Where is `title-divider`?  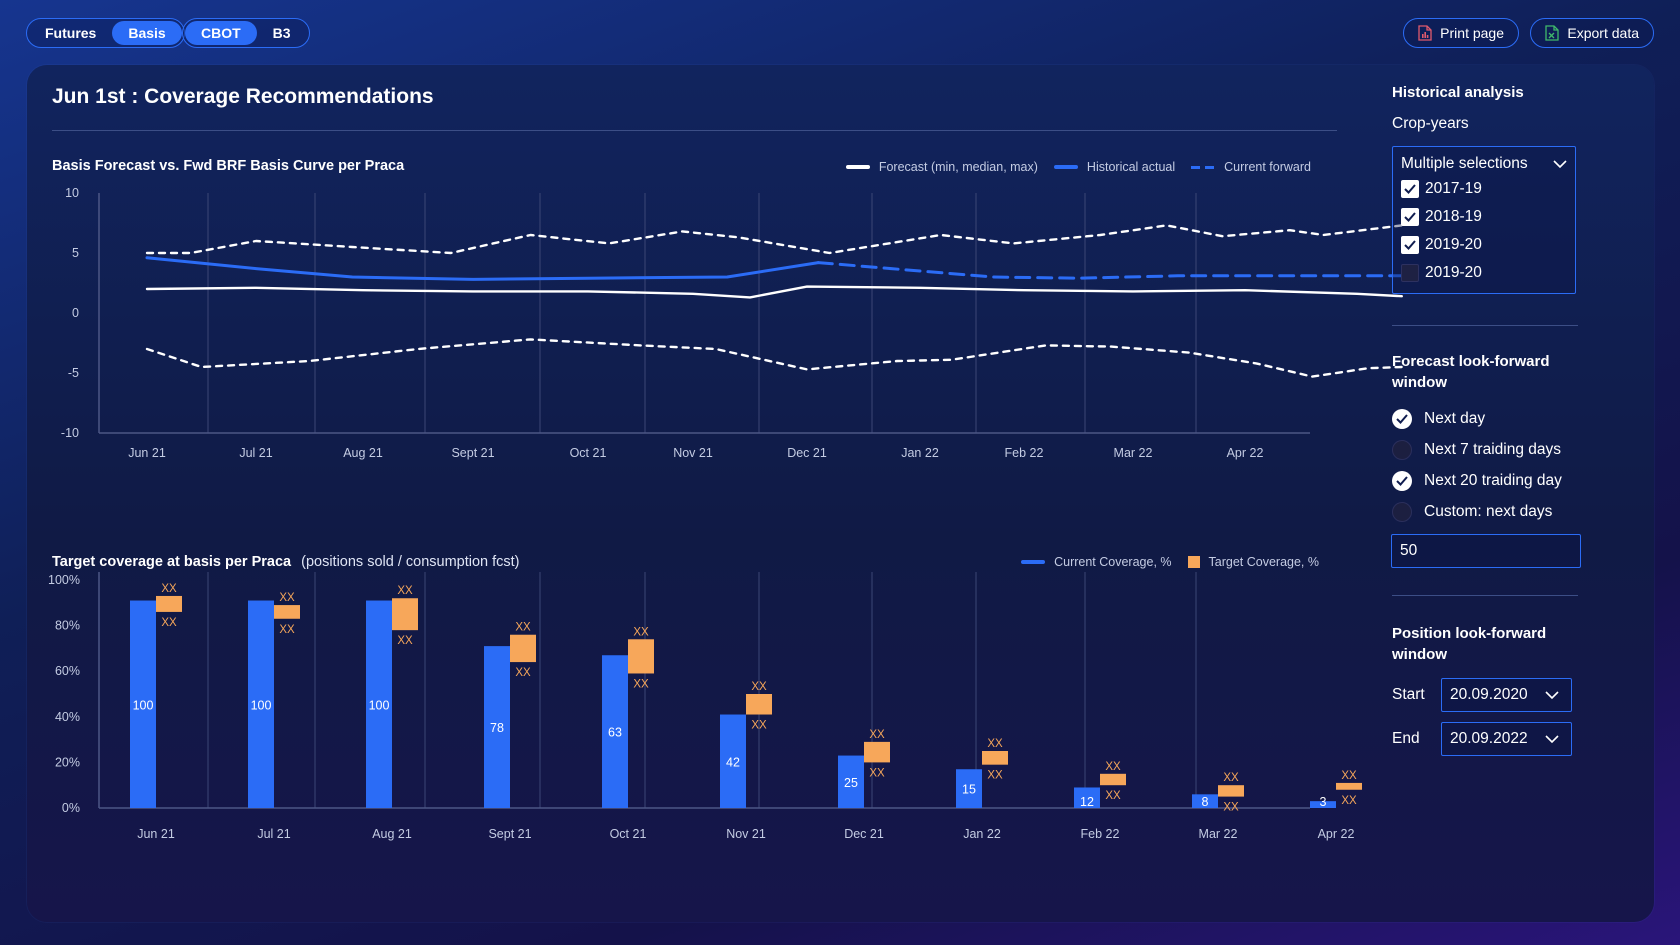 title-divider is located at coordinates (694, 130).